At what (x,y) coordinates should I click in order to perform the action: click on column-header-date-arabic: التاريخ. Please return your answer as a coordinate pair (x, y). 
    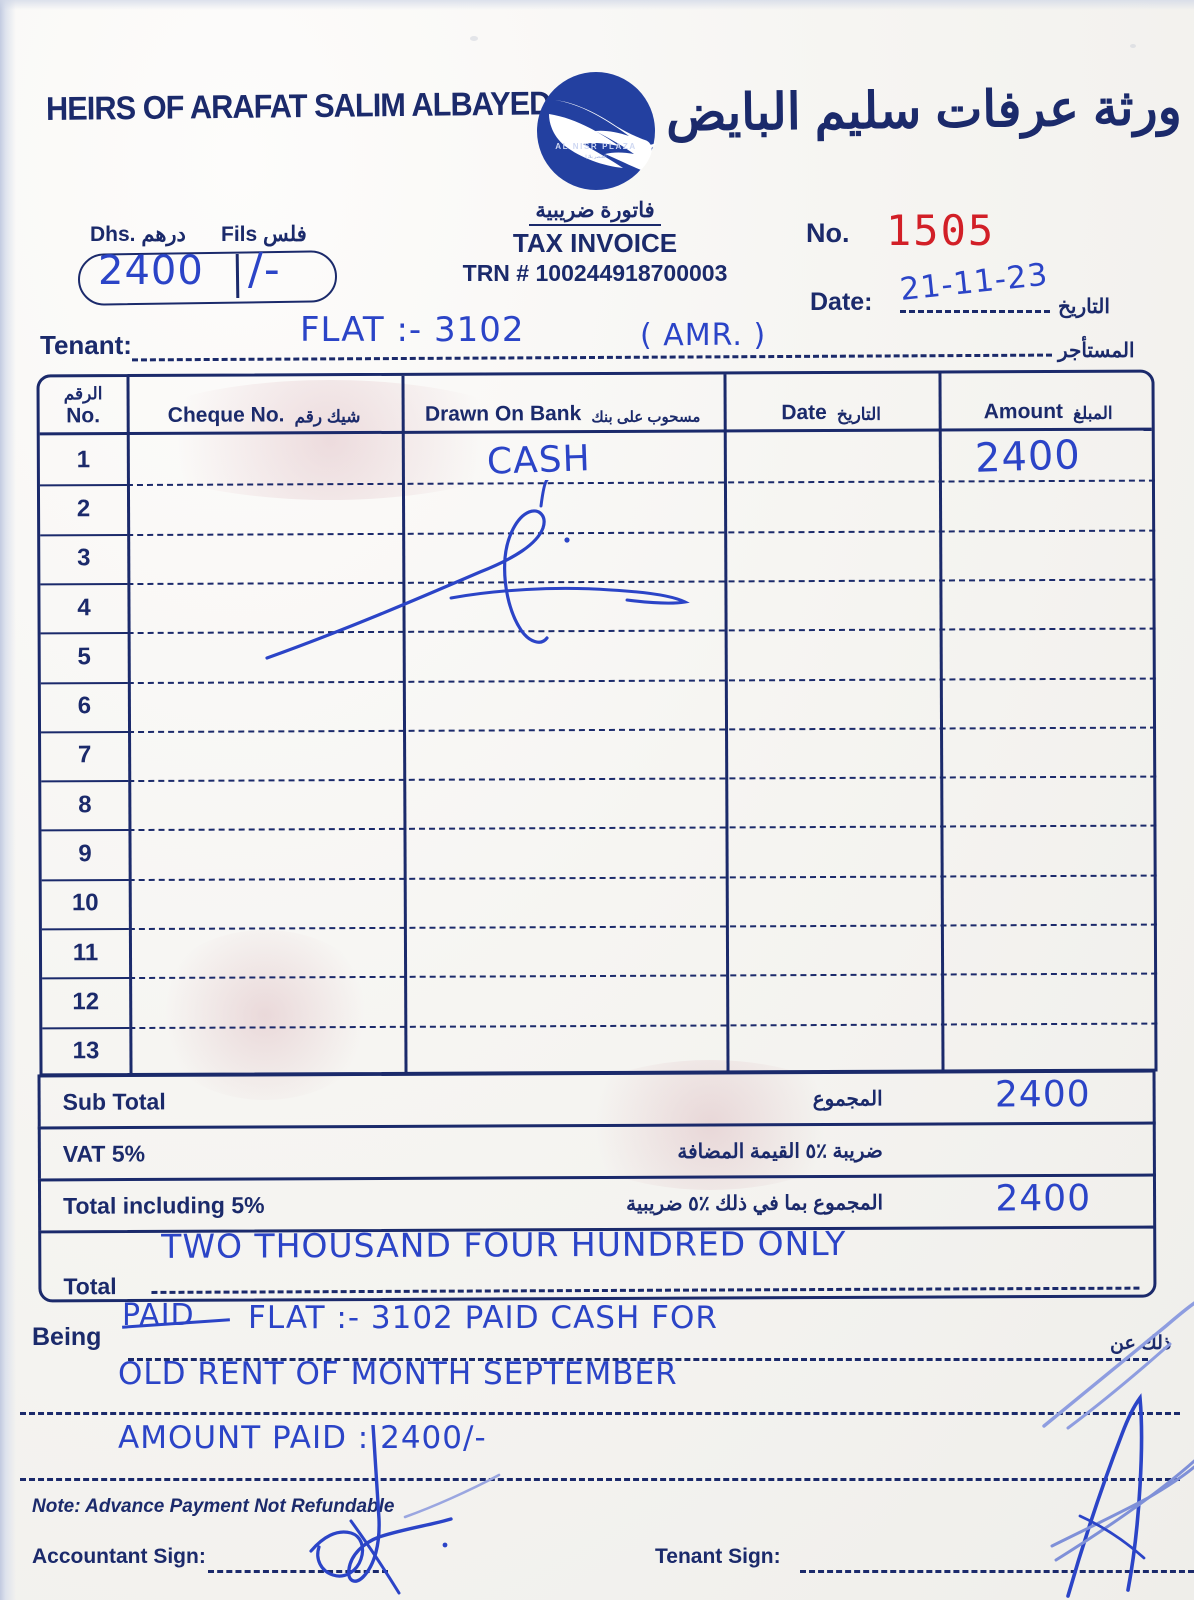
    Looking at the image, I should click on (859, 414).